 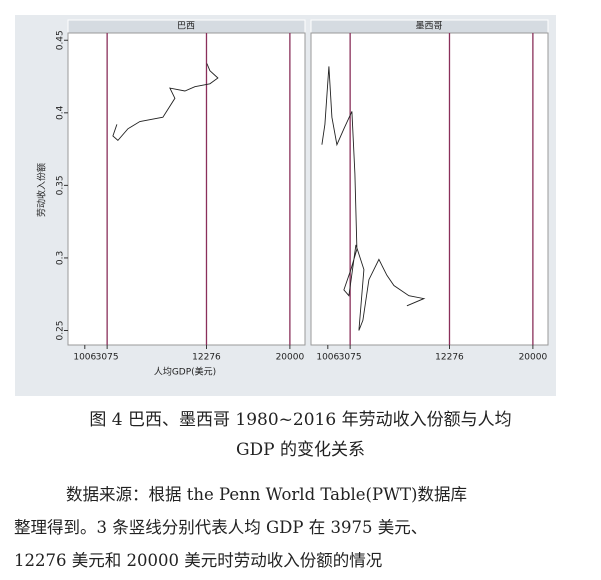 What do you see at coordinates (42, 190) in the screenshot?
I see `y-axis-label: 劳动收入份额` at bounding box center [42, 190].